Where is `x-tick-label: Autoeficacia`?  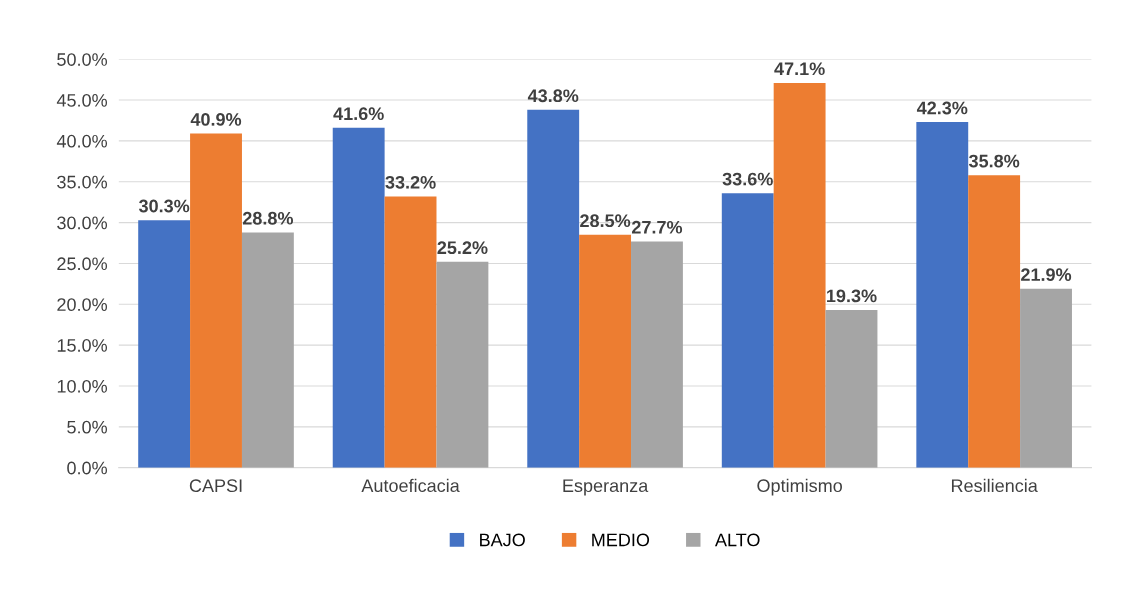 x-tick-label: Autoeficacia is located at coordinates (410, 485).